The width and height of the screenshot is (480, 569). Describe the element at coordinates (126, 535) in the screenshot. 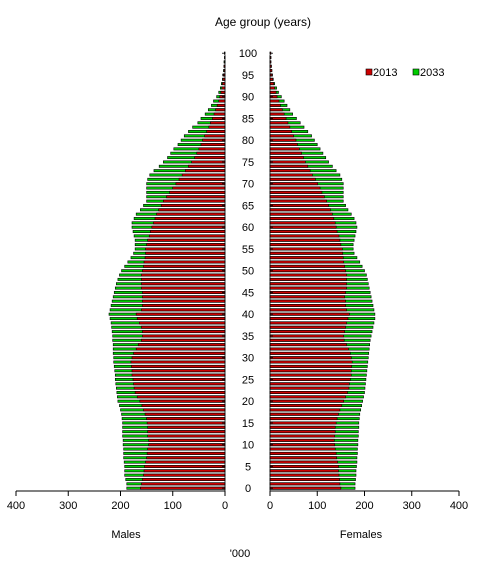

I see `males-panel-label: Males` at that location.